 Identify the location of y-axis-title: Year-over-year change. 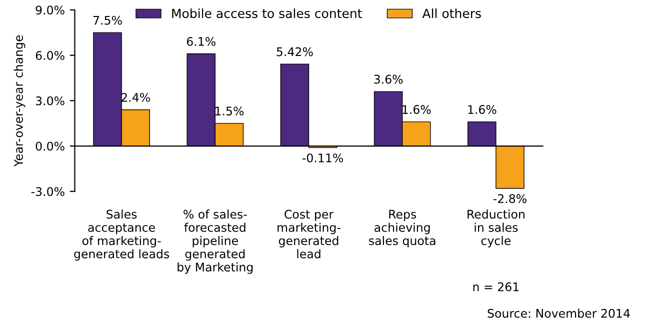
(20, 101).